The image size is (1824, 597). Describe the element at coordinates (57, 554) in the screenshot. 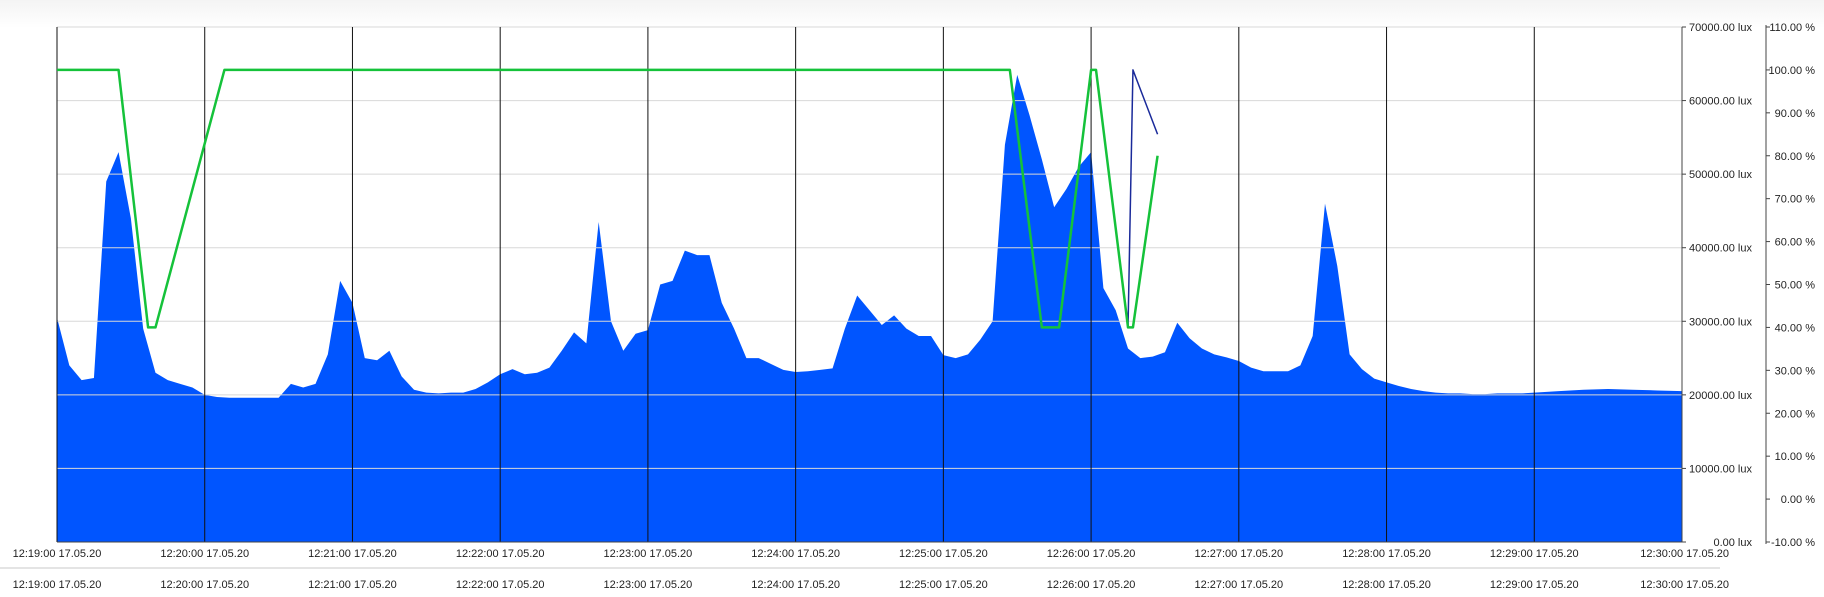

I see `x-tick-label: 12:19:00 17.05.20` at that location.